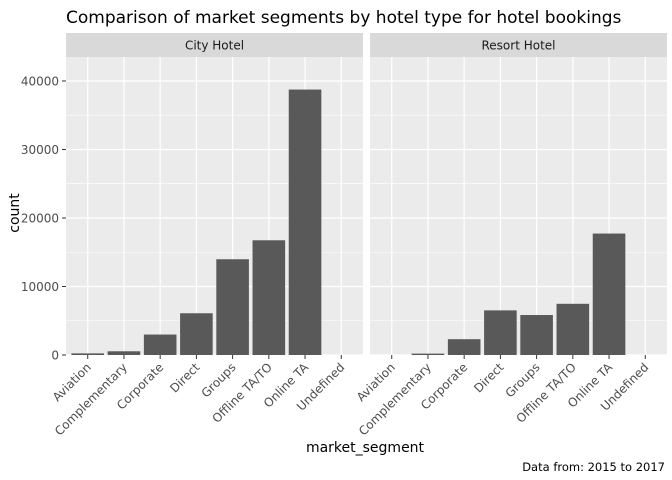 This screenshot has width=672, height=480. Describe the element at coordinates (365, 448) in the screenshot. I see `x-axis-title: market_segment` at that location.